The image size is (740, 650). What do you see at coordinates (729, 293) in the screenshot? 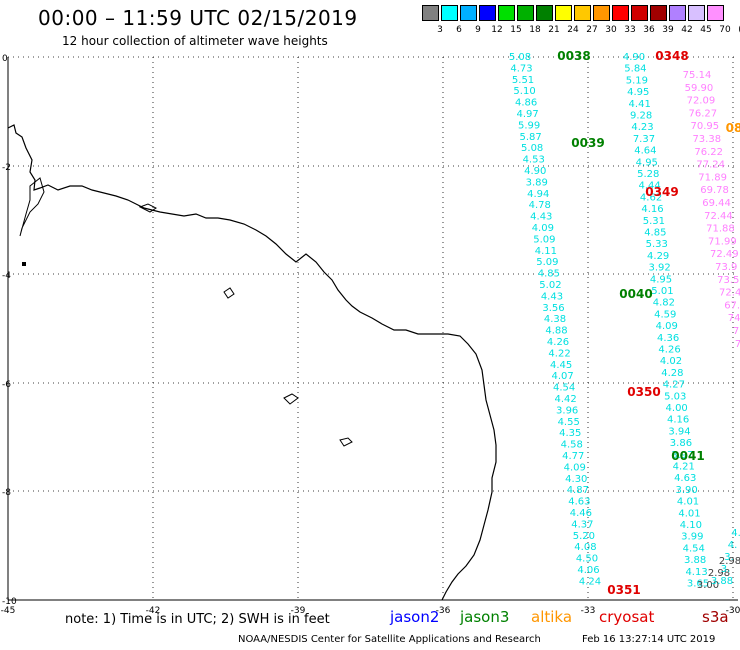
I see `swh-value: 72.4` at bounding box center [729, 293].